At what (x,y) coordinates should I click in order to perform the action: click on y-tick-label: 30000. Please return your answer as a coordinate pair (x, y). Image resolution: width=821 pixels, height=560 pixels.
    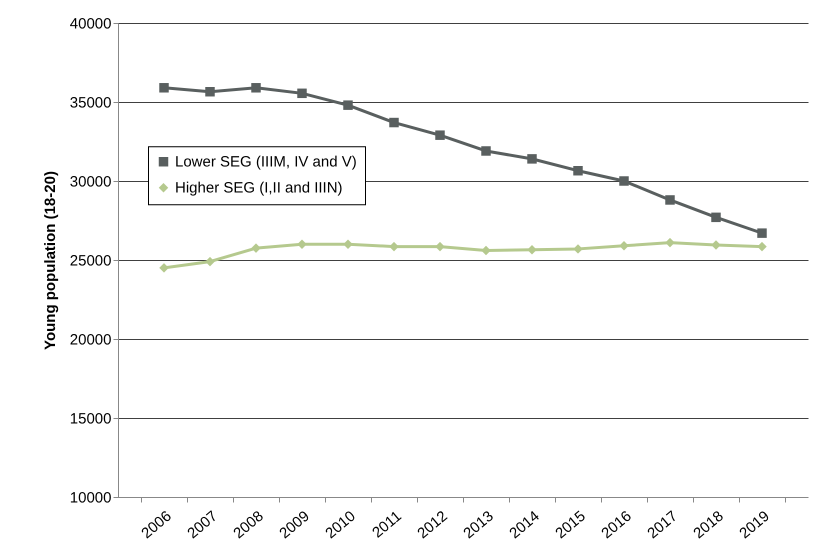
    Looking at the image, I should click on (91, 182).